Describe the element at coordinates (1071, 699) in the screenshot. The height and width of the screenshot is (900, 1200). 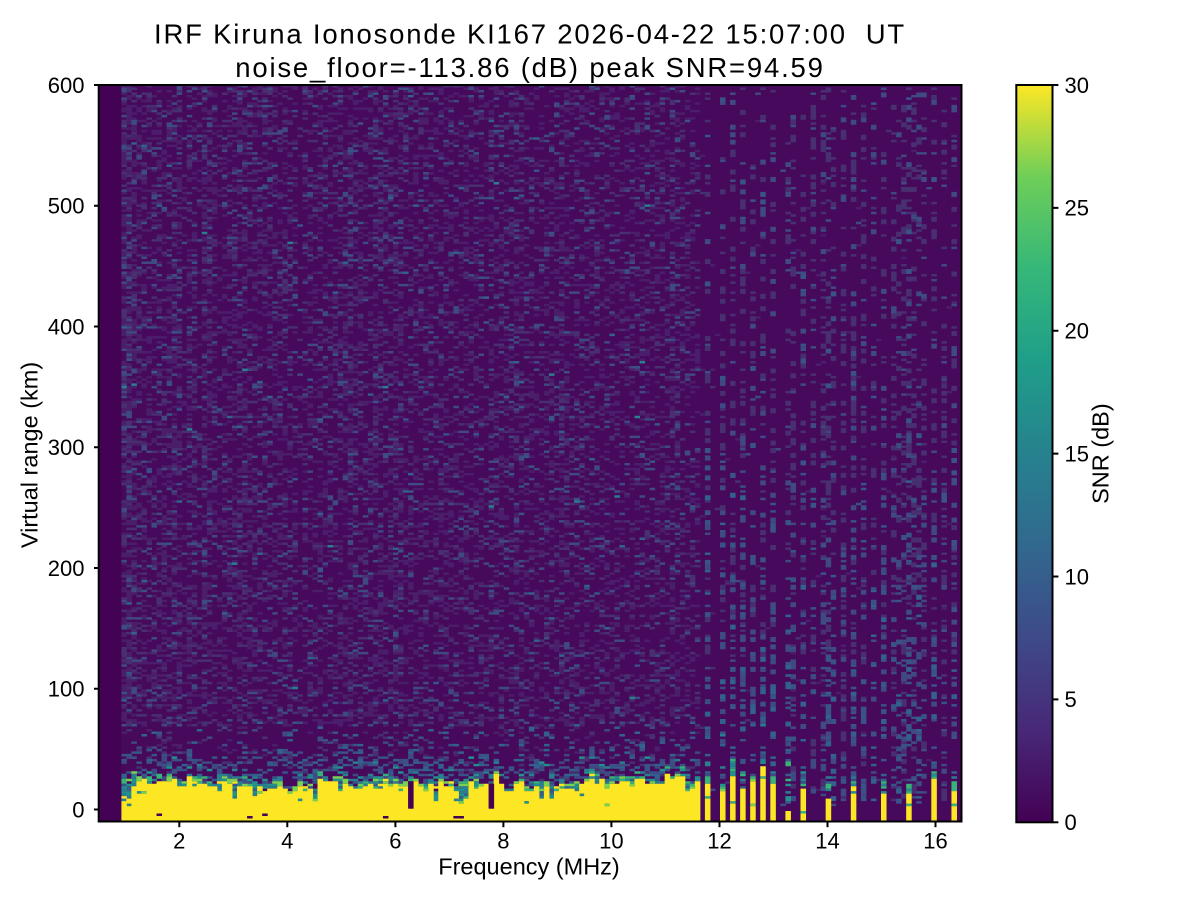
I see `svg-text: 5` at that location.